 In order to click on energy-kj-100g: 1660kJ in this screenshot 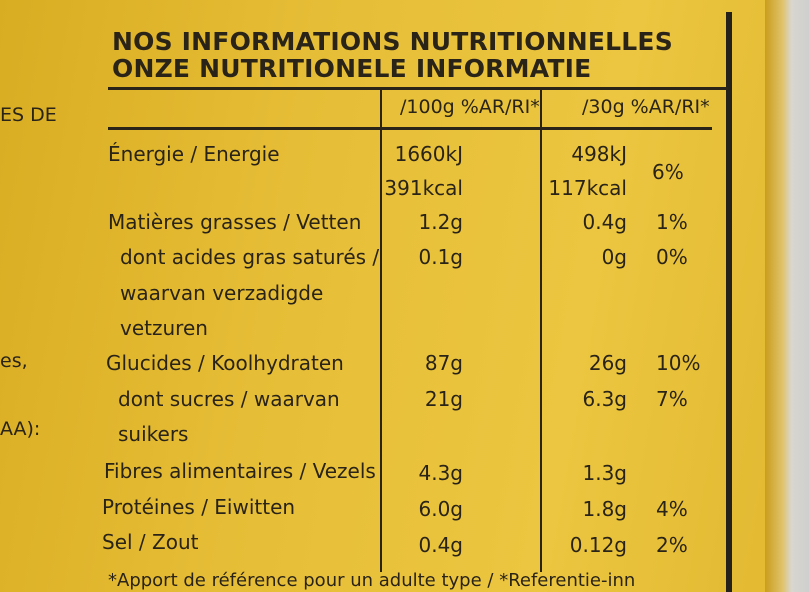, I will do `click(428, 154)`.